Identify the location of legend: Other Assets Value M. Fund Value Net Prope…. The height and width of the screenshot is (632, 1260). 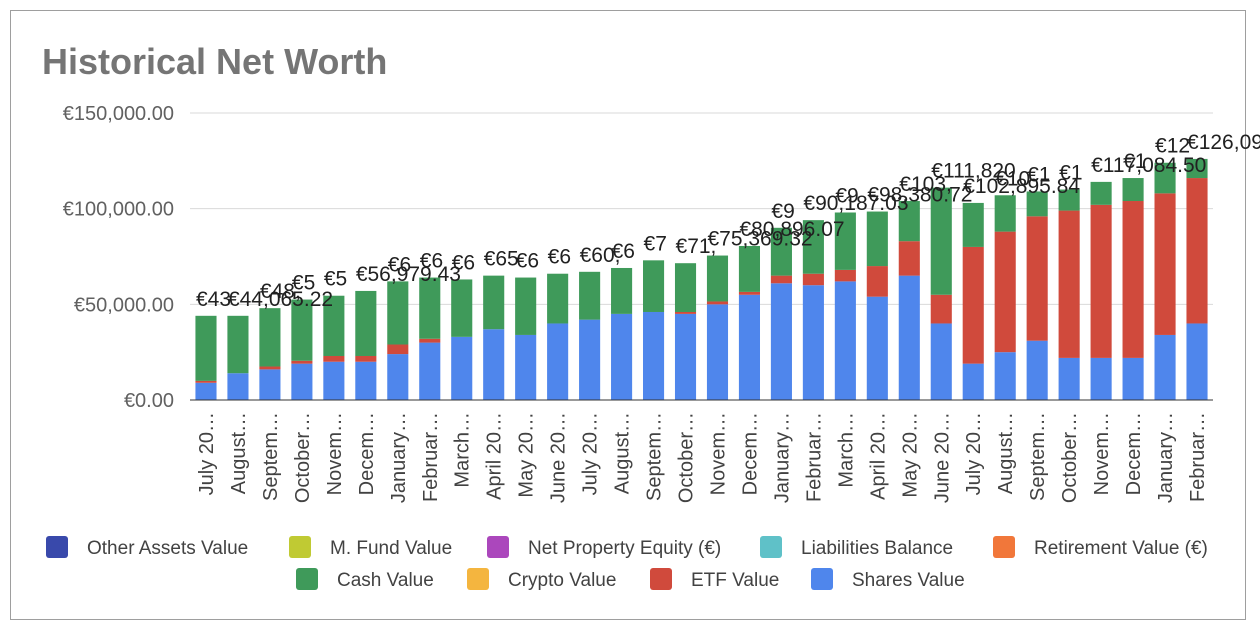
(627, 563).